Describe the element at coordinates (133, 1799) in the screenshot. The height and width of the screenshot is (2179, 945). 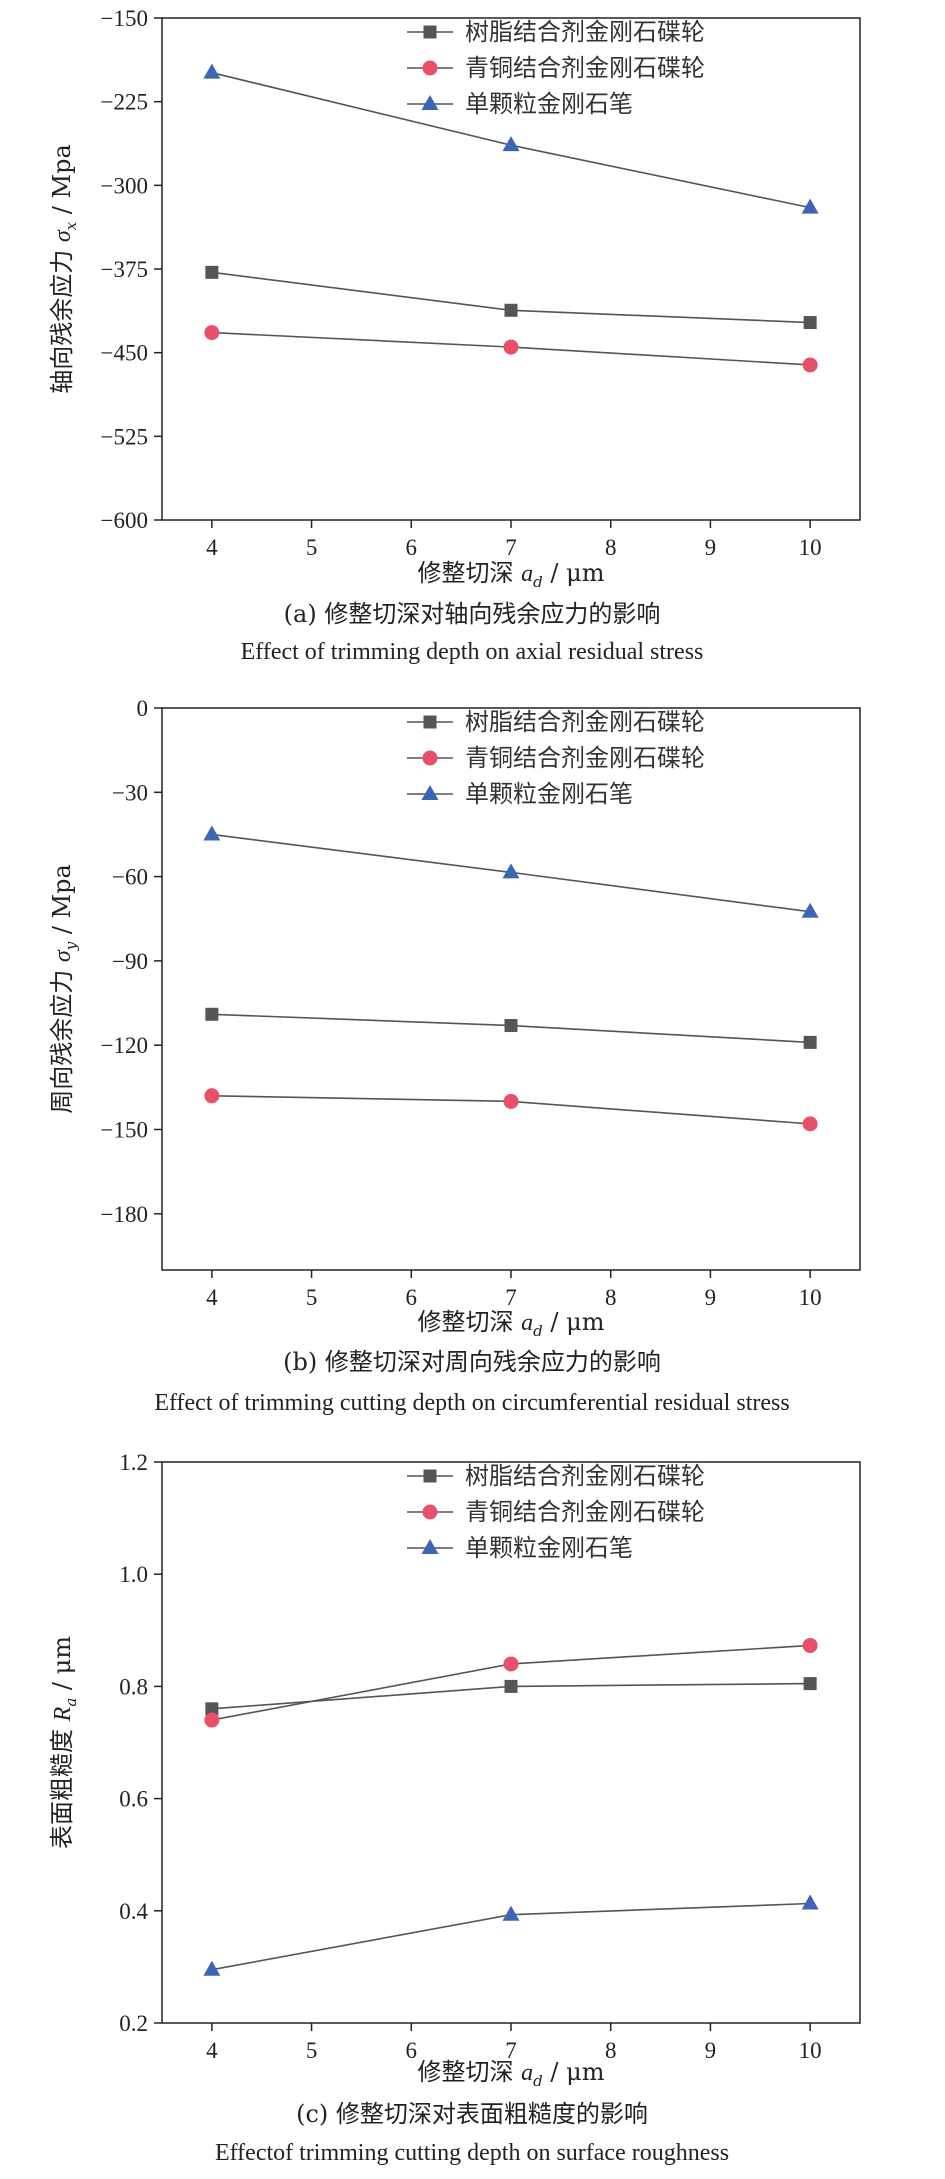
I see `y-tick-label: 0.6` at that location.